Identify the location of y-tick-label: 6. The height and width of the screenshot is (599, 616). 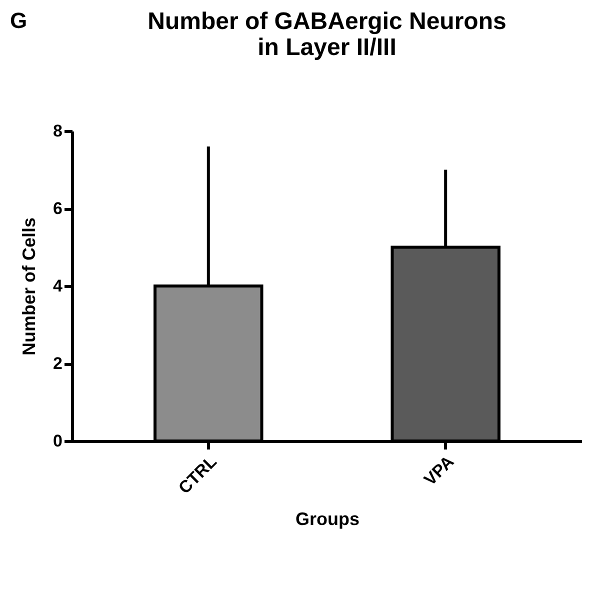
(57, 208).